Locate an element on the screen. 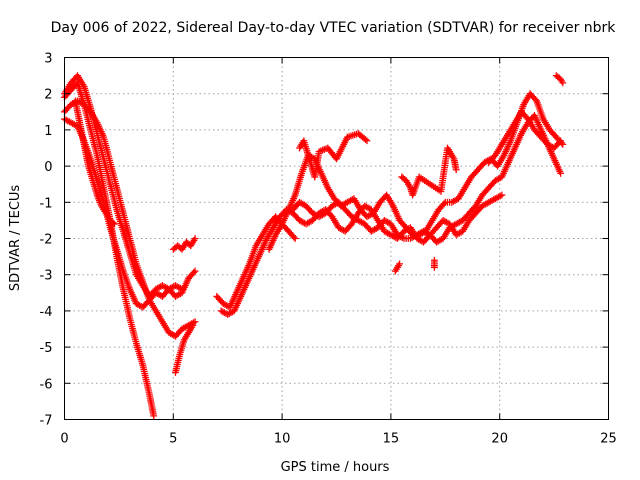  y-tick-label: -6 is located at coordinates (46, 384).